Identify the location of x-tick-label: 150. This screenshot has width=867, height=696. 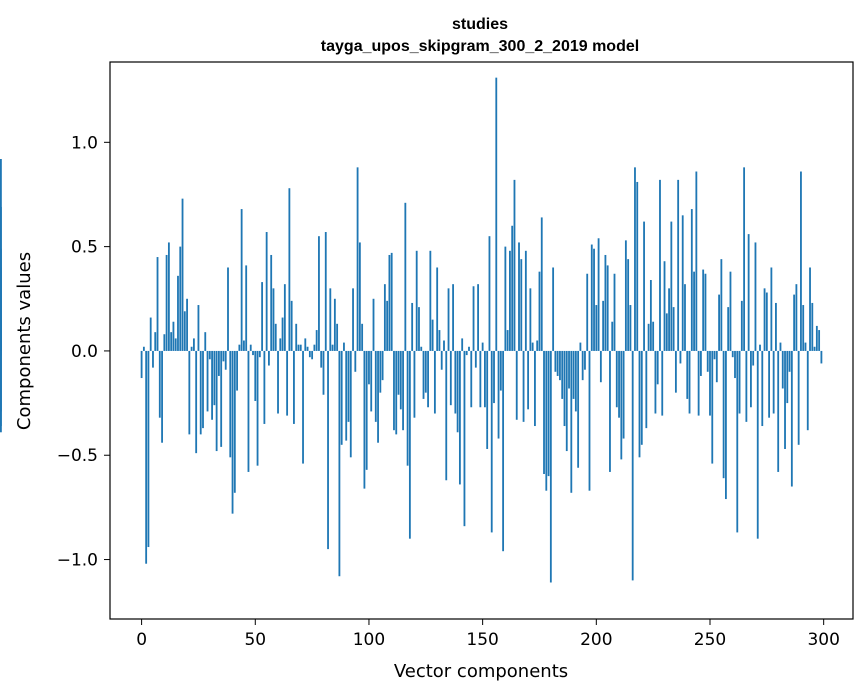
(482, 640).